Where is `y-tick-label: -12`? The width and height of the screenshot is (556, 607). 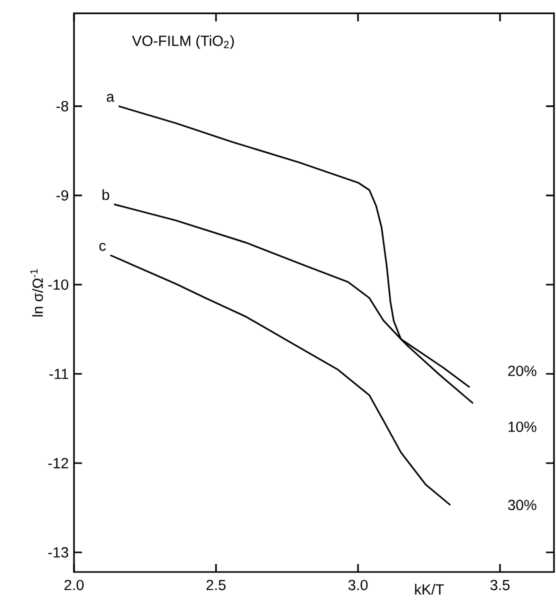 y-tick-label: -12 is located at coordinates (58, 463).